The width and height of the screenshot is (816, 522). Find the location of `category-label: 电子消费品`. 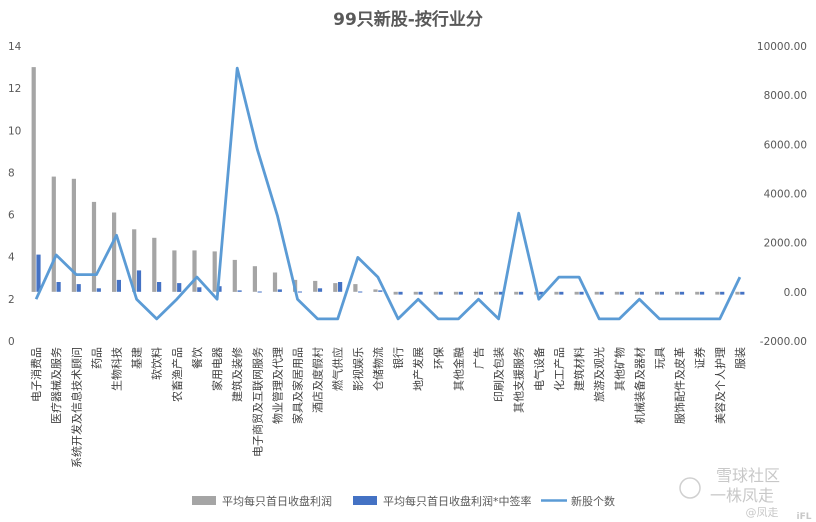

category-label: 电子消费品 is located at coordinates (36, 374).